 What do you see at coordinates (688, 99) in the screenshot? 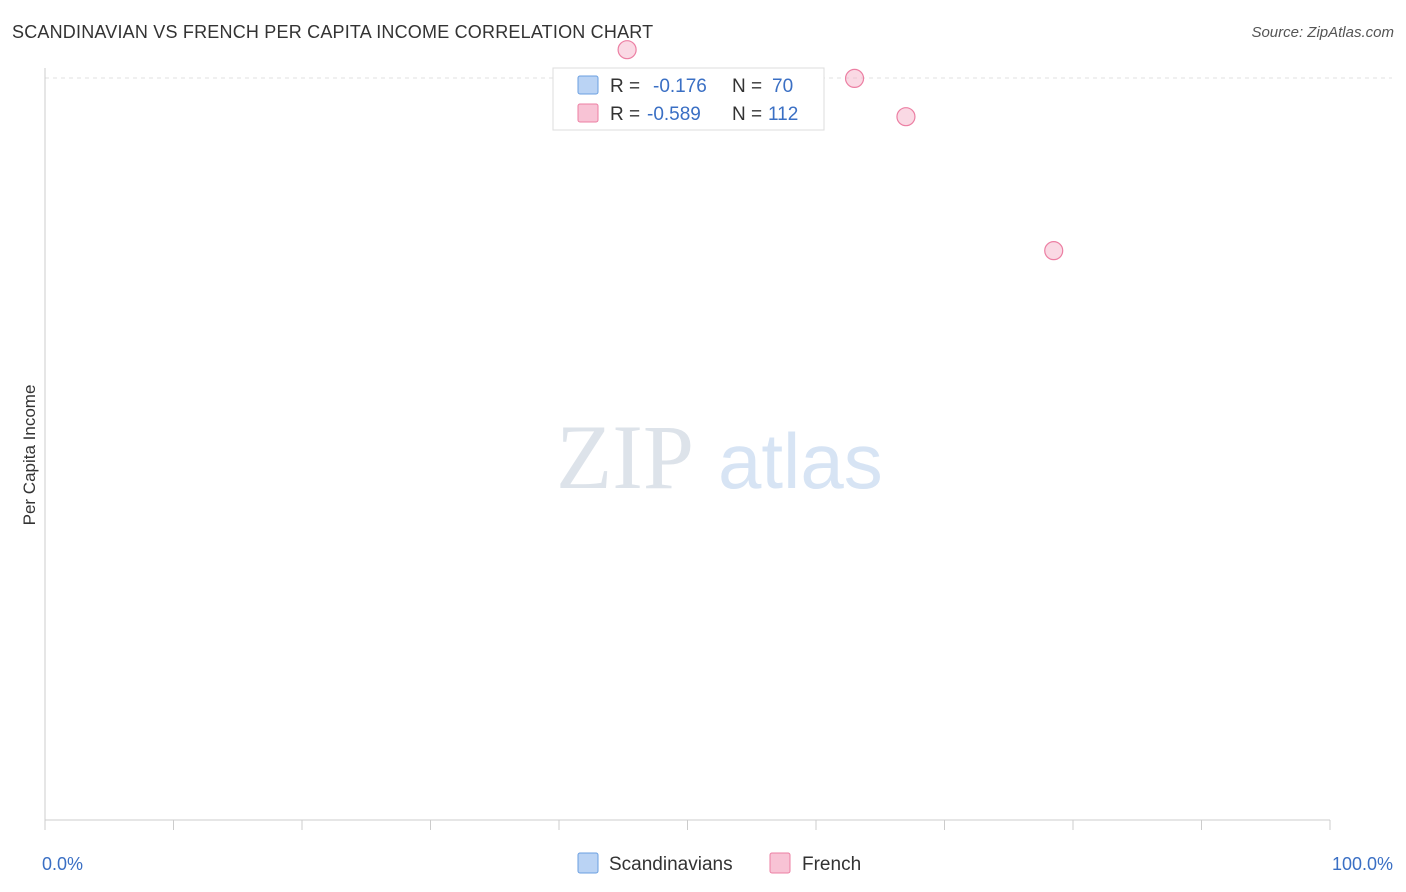
I see `legend-top: R = -0.176 N = 70 R = -0.589 N = 112` at bounding box center [688, 99].